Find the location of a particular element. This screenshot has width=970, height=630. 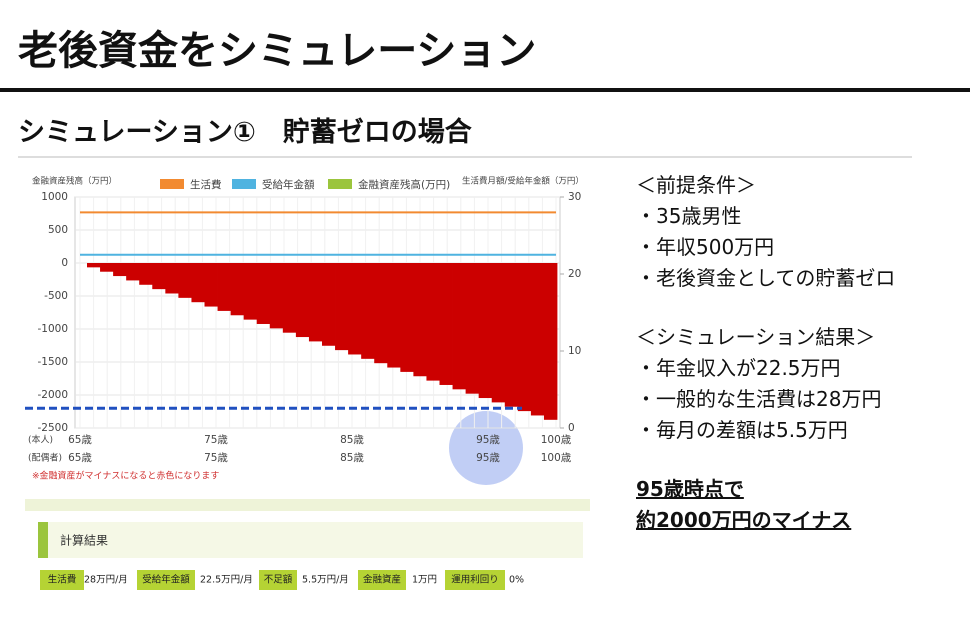

highlight-circle is located at coordinates (486, 448).